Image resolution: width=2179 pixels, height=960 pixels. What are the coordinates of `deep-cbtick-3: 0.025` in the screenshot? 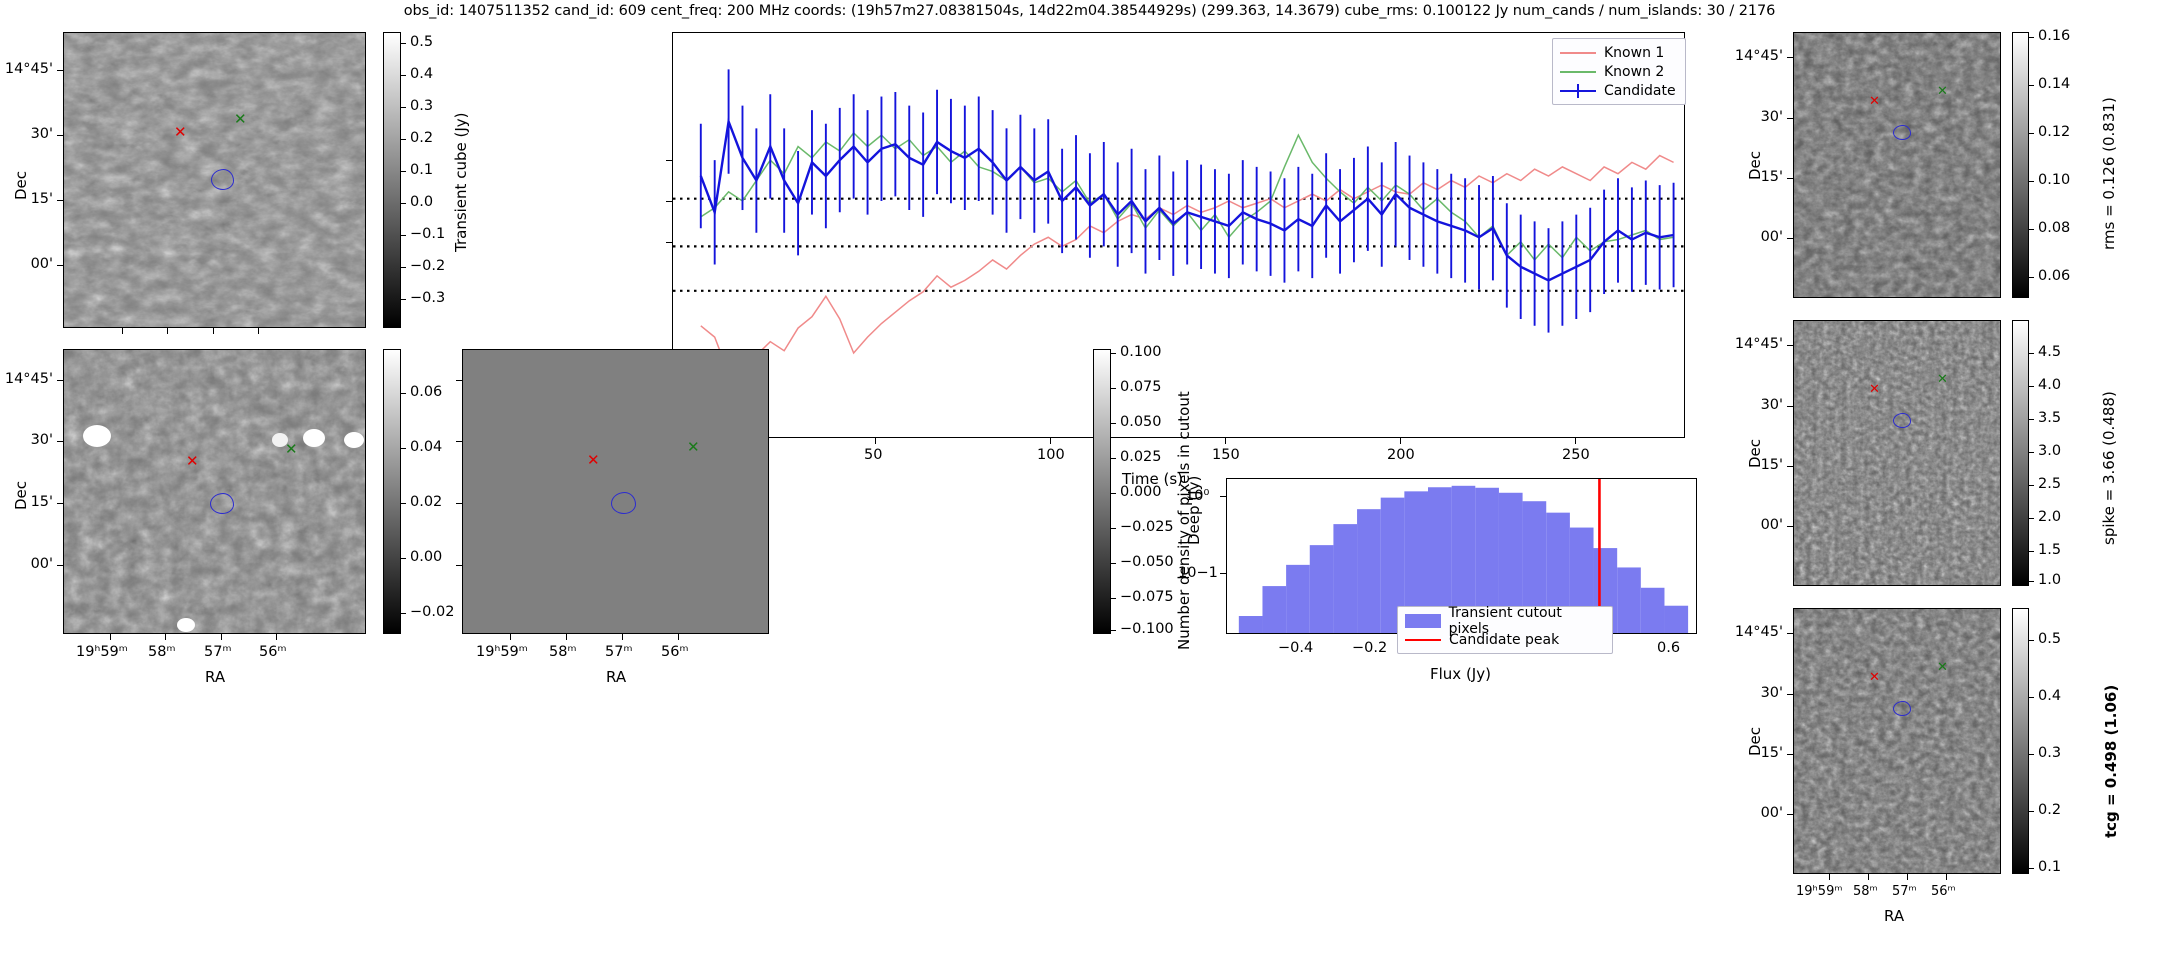 It's located at (1141, 457).